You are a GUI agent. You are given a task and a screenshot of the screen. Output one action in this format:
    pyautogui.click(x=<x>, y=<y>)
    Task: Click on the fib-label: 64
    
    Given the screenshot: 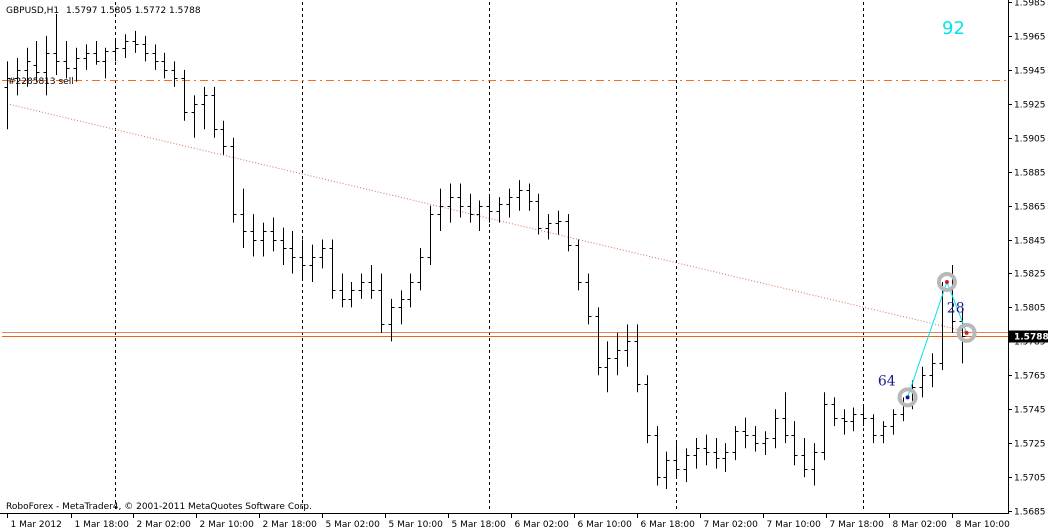 What is the action you would take?
    pyautogui.click(x=887, y=381)
    